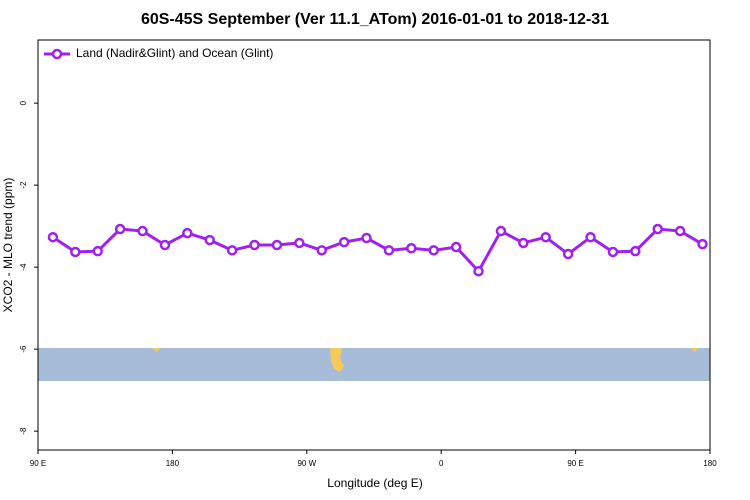  What do you see at coordinates (378, 250) in the screenshot?
I see `series-line` at bounding box center [378, 250].